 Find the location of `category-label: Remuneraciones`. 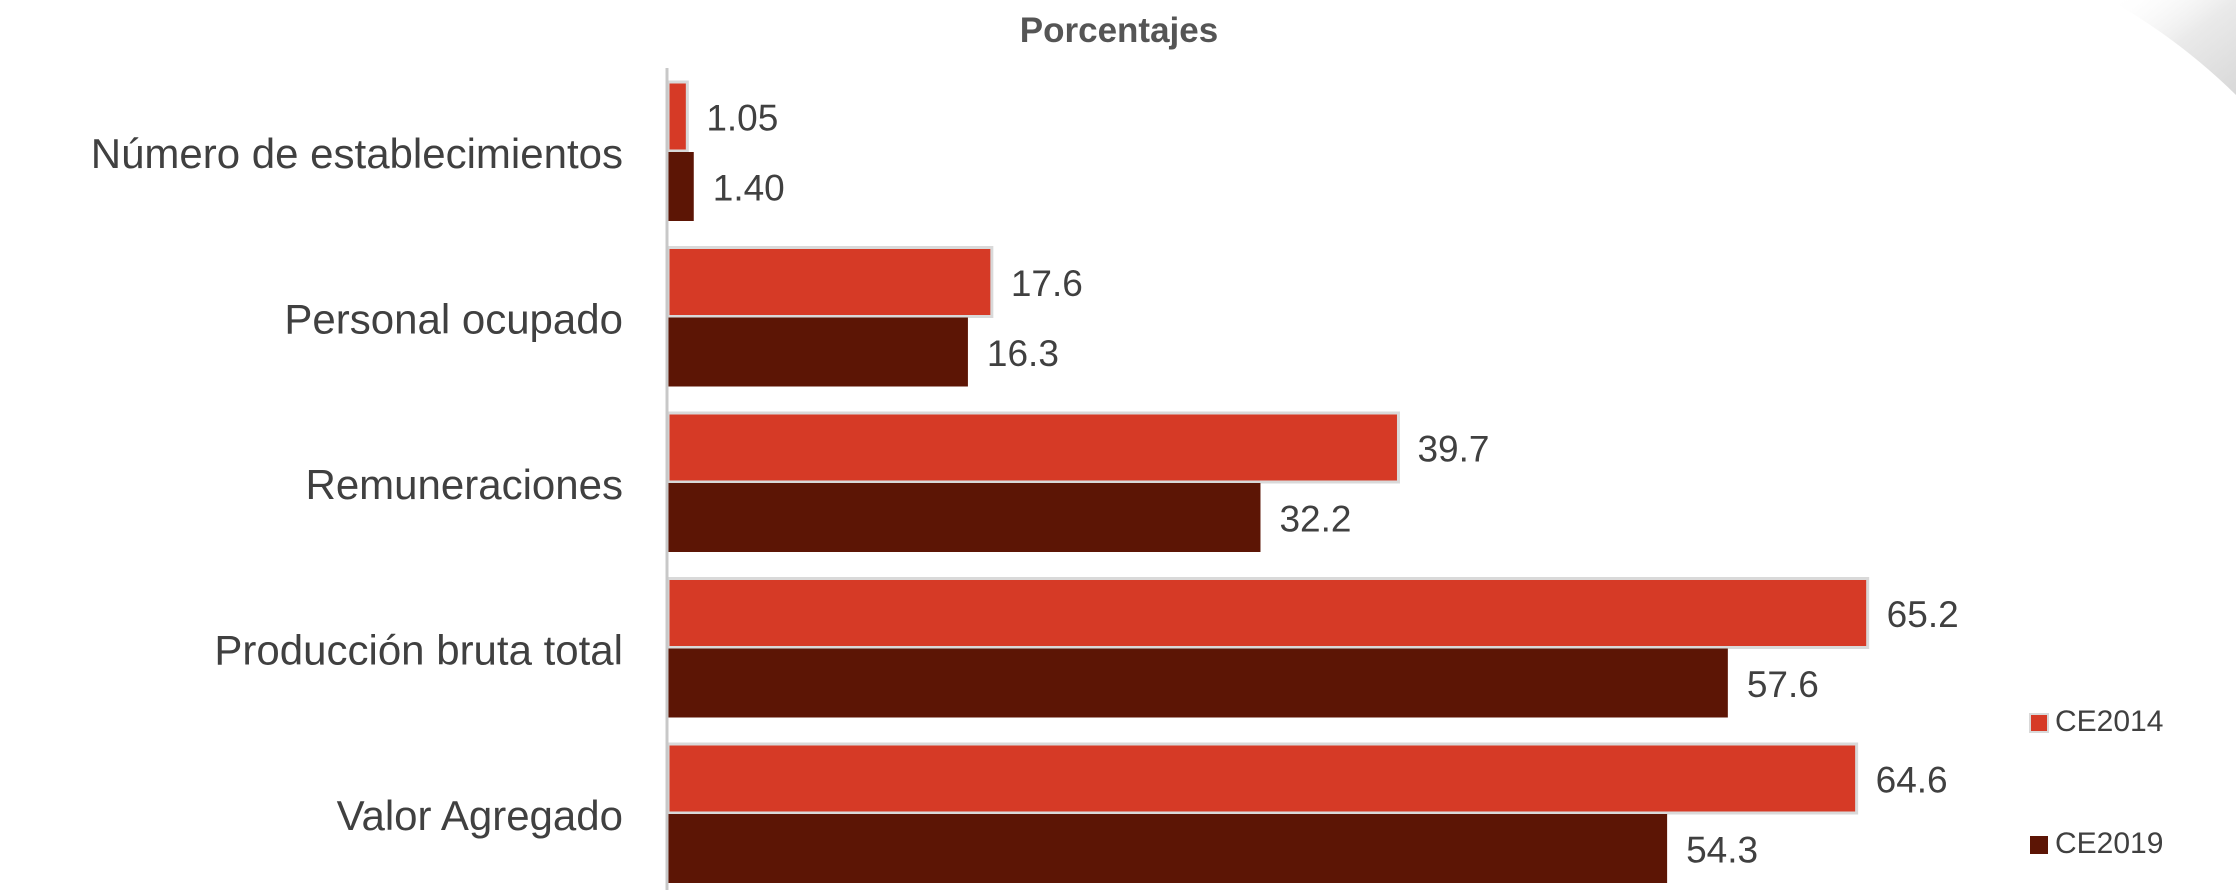

category-label: Remuneraciones is located at coordinates (464, 484).